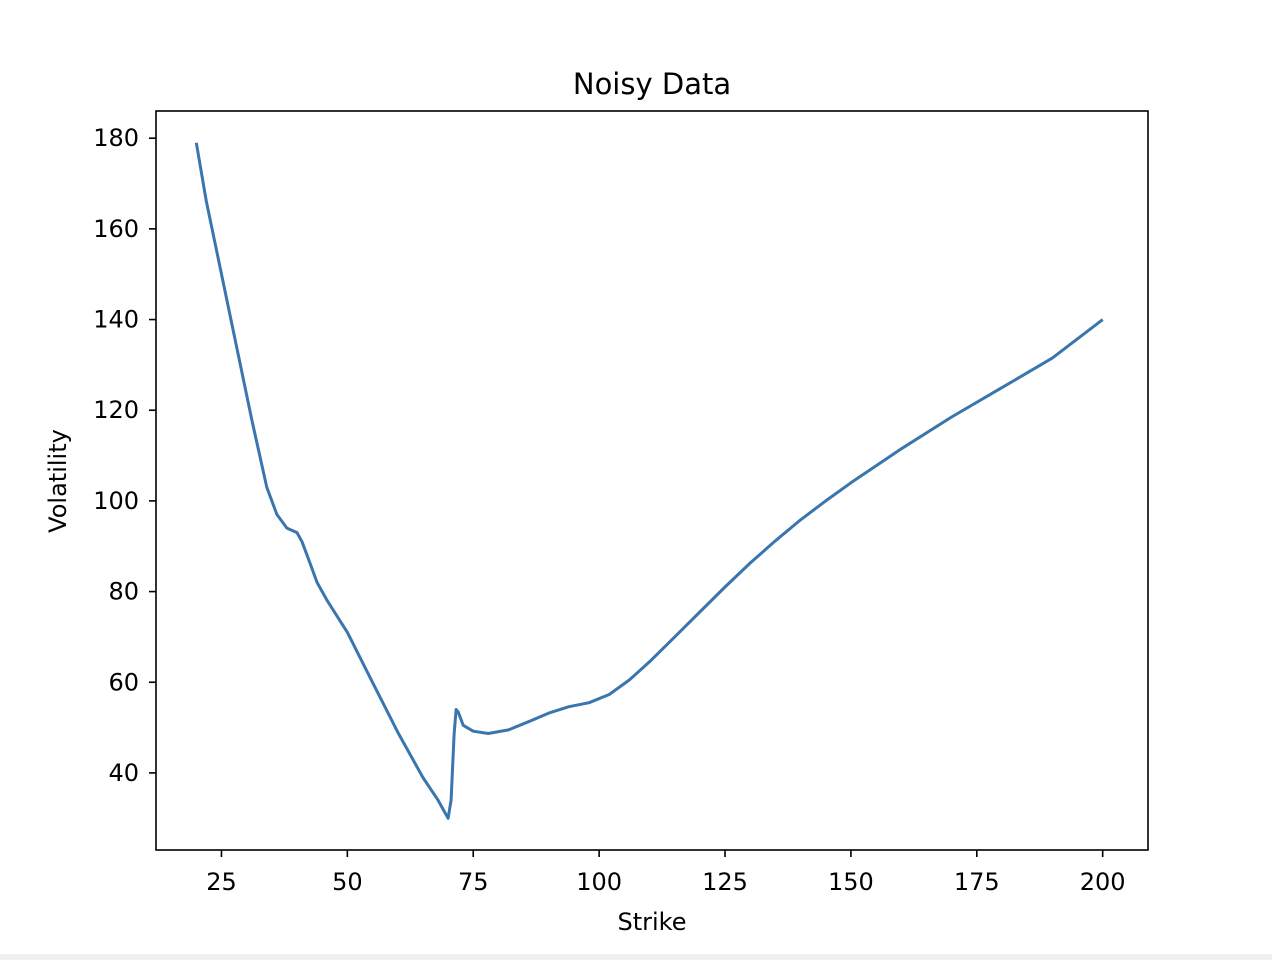 This screenshot has height=960, width=1272. I want to click on x-tick-label: 125, so click(725, 882).